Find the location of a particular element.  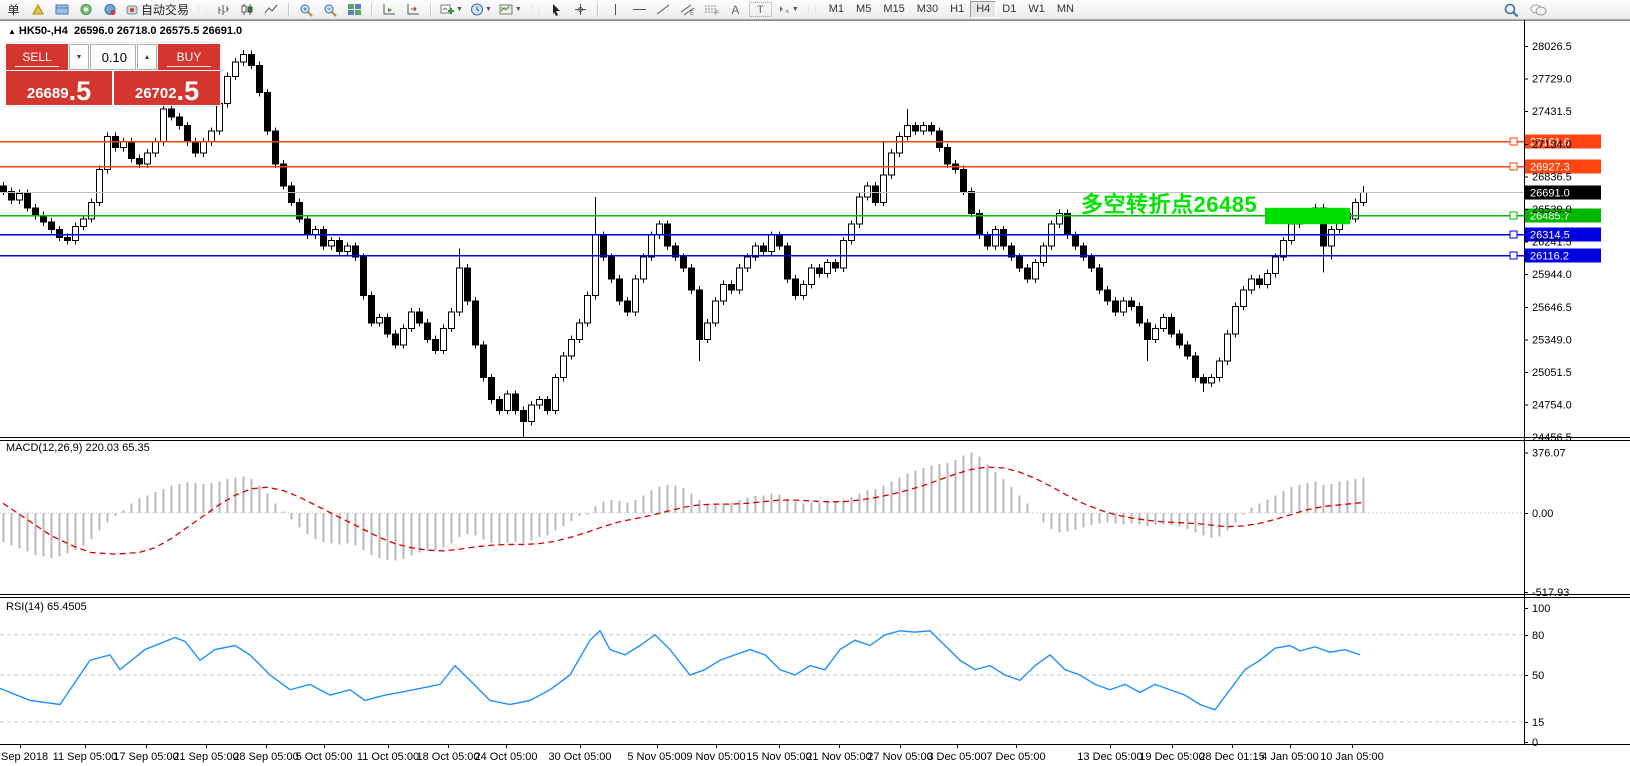

svg-text: 24754.0 is located at coordinates (1552, 406).